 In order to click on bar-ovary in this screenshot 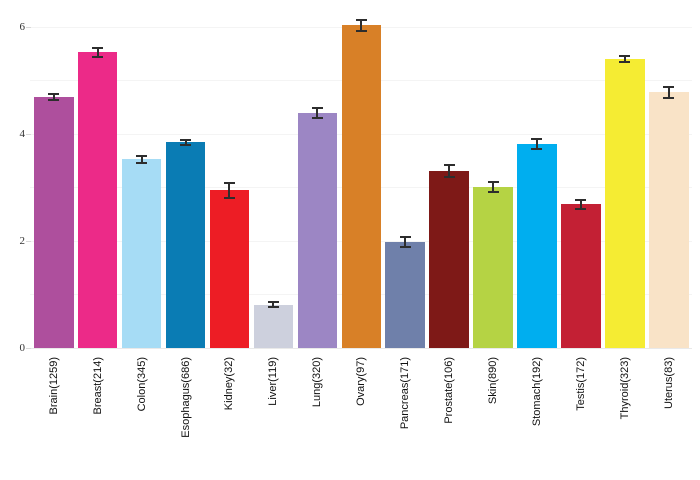, I will do `click(361, 186)`.